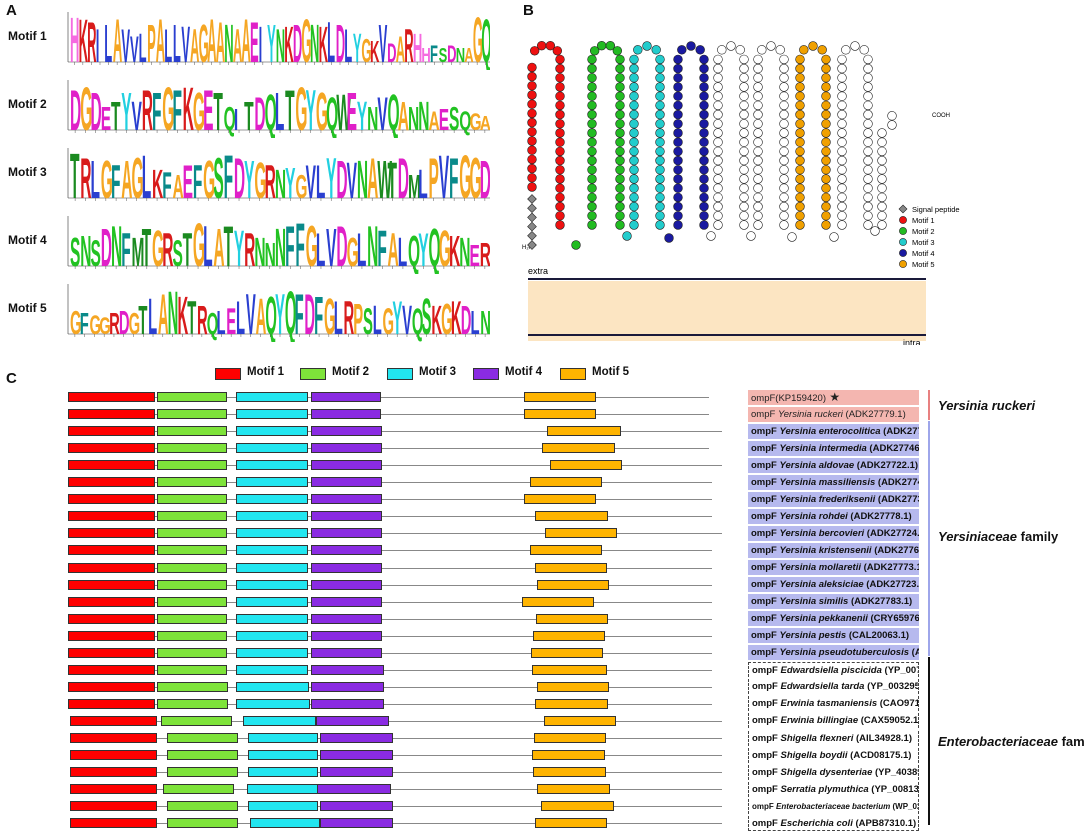  What do you see at coordinates (819, 721) in the screenshot?
I see `label-species: Erwinia billingiae` at bounding box center [819, 721].